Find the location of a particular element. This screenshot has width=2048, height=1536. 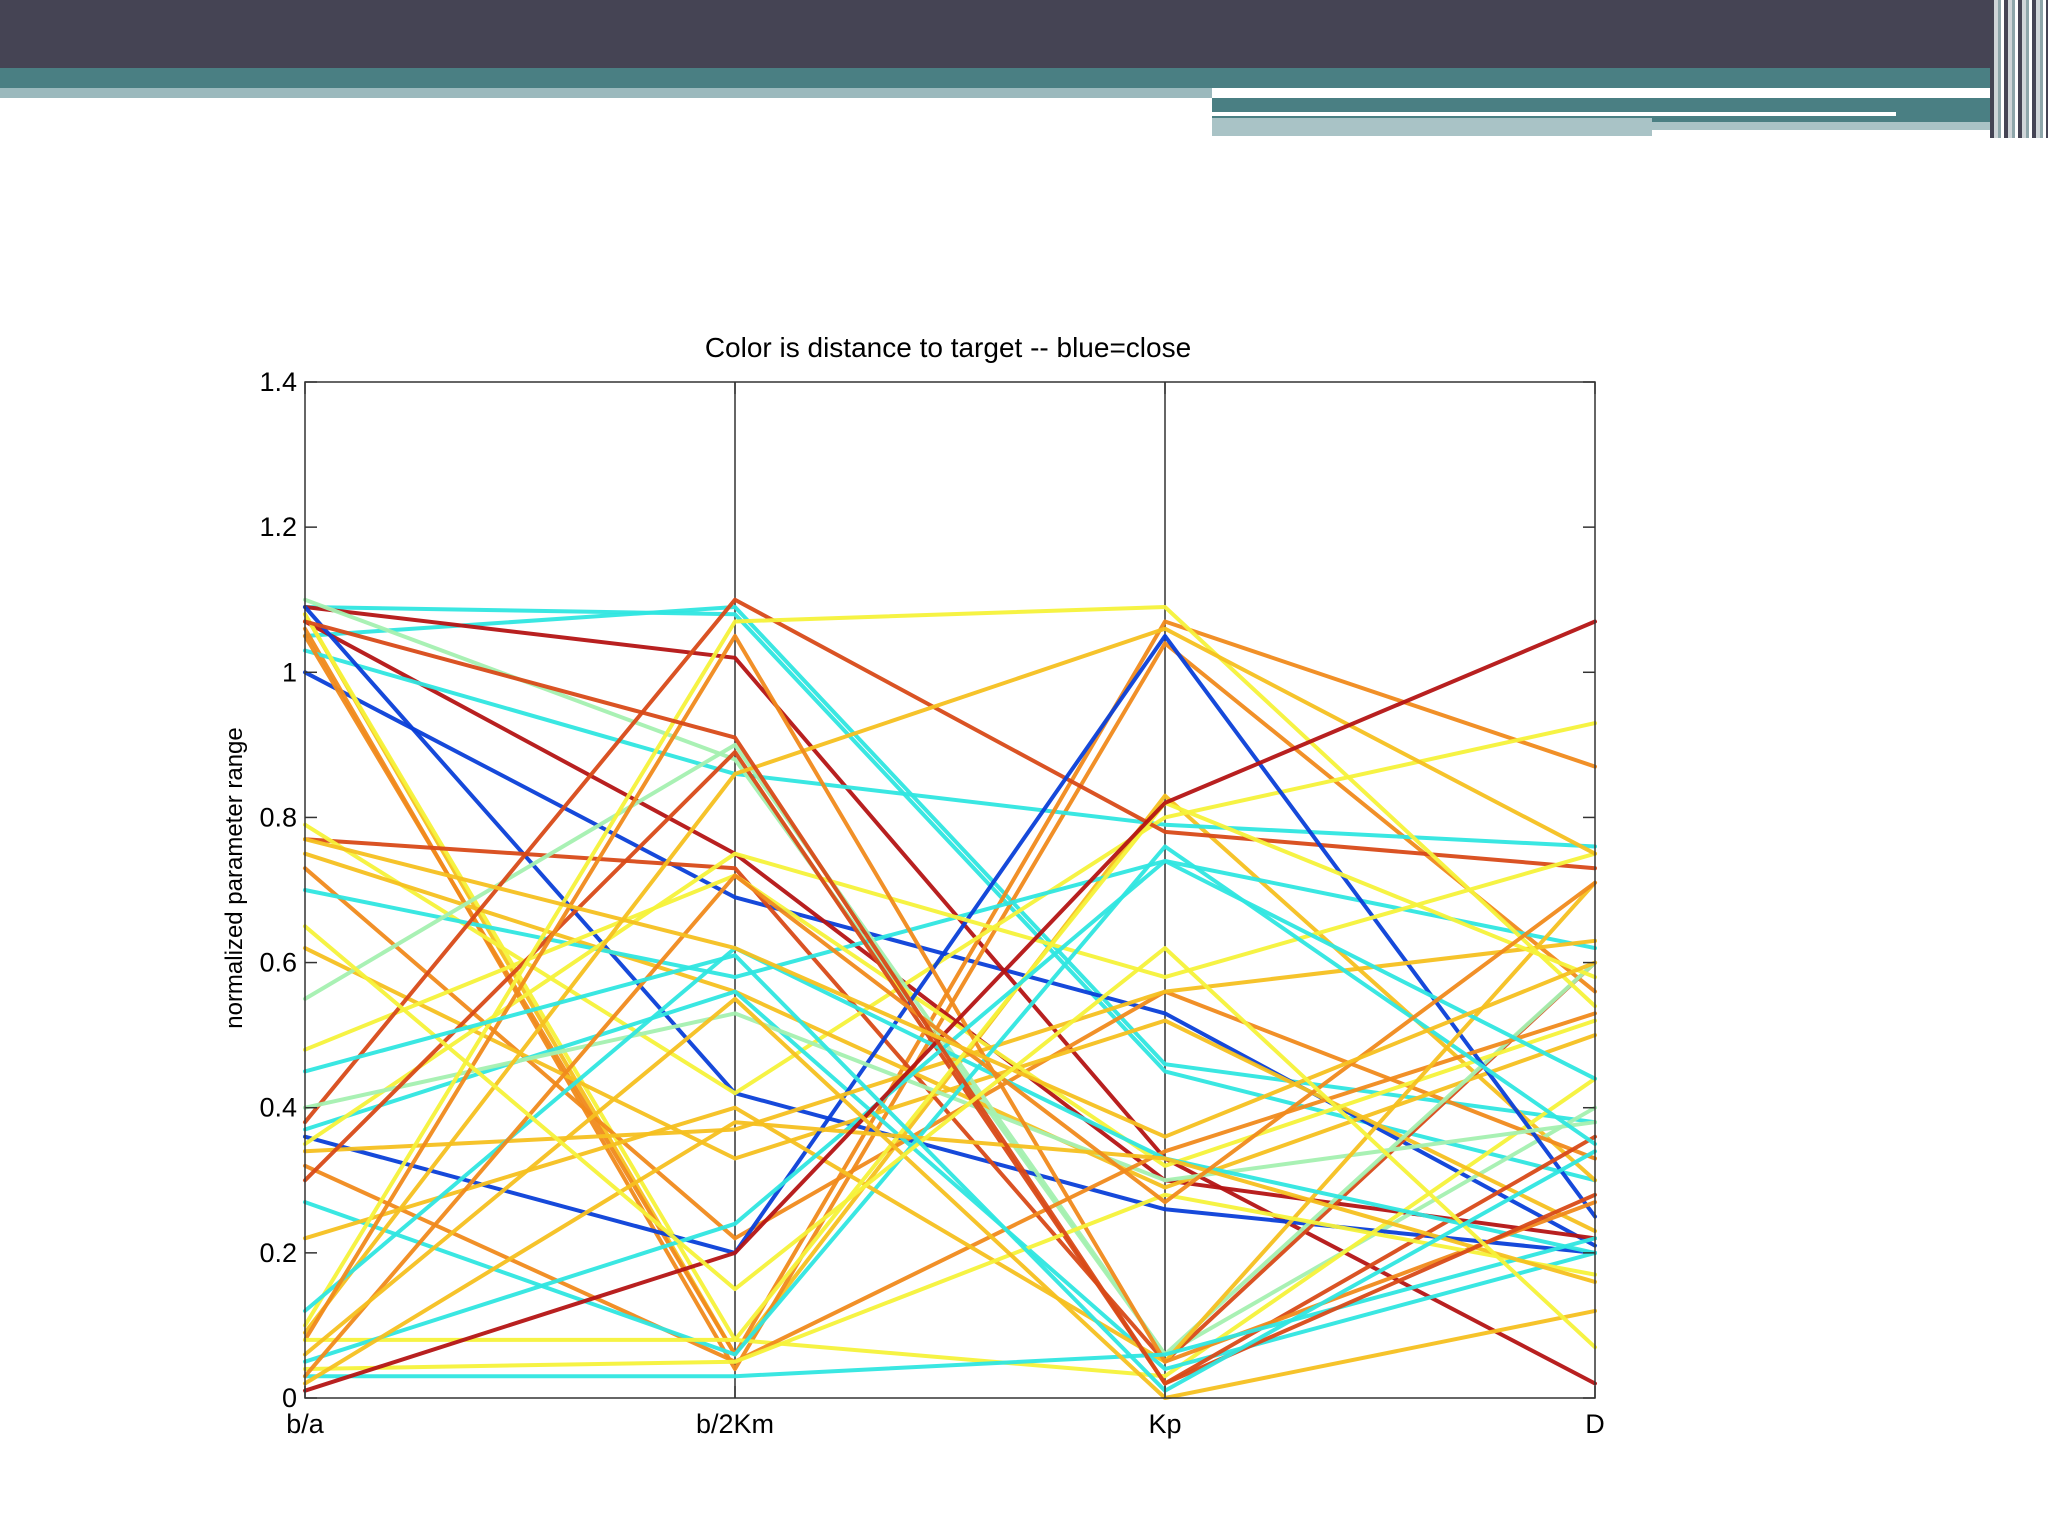

x-tick-label: b/a is located at coordinates (305, 1424).